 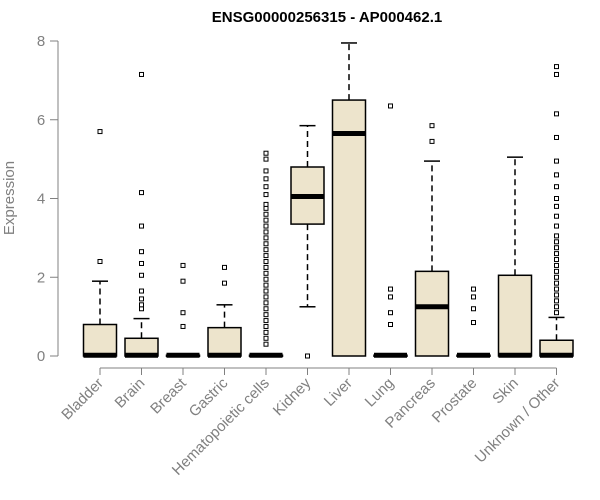 What do you see at coordinates (41, 120) in the screenshot?
I see `y-tick-label: 6` at bounding box center [41, 120].